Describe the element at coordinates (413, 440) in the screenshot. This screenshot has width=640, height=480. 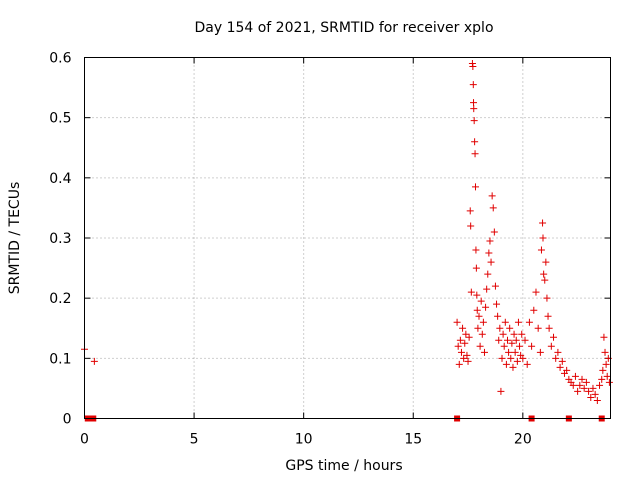
I see `x-tick-label: 15` at that location.